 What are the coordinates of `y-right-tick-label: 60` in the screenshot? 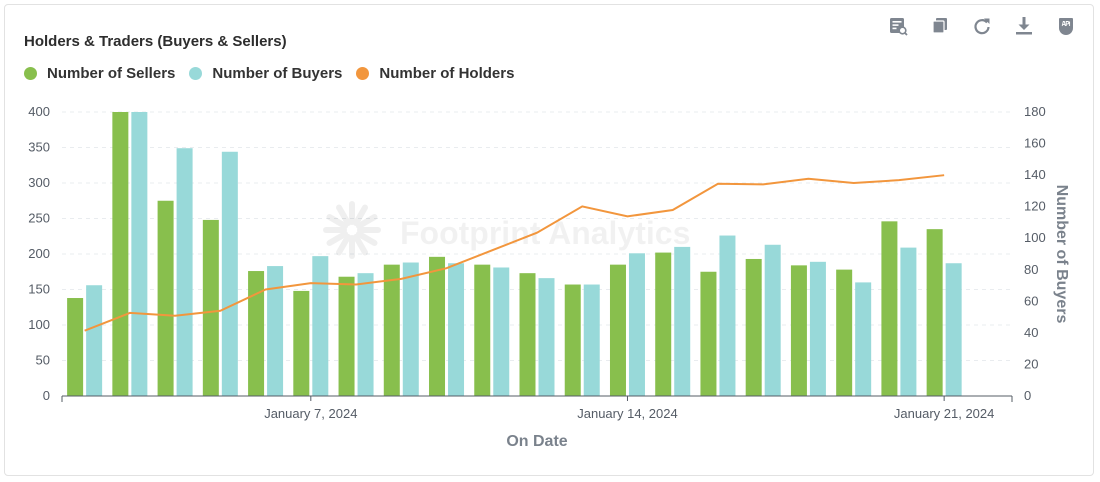 It's located at (1031, 300).